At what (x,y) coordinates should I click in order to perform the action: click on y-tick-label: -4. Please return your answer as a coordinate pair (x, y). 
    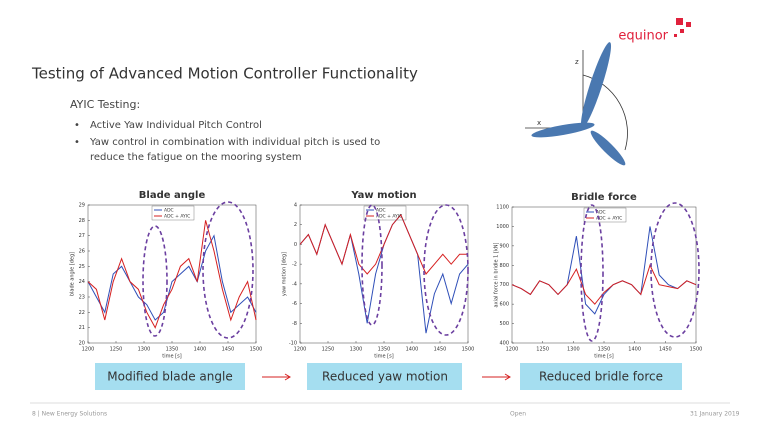
    Looking at the image, I should click on (294, 284).